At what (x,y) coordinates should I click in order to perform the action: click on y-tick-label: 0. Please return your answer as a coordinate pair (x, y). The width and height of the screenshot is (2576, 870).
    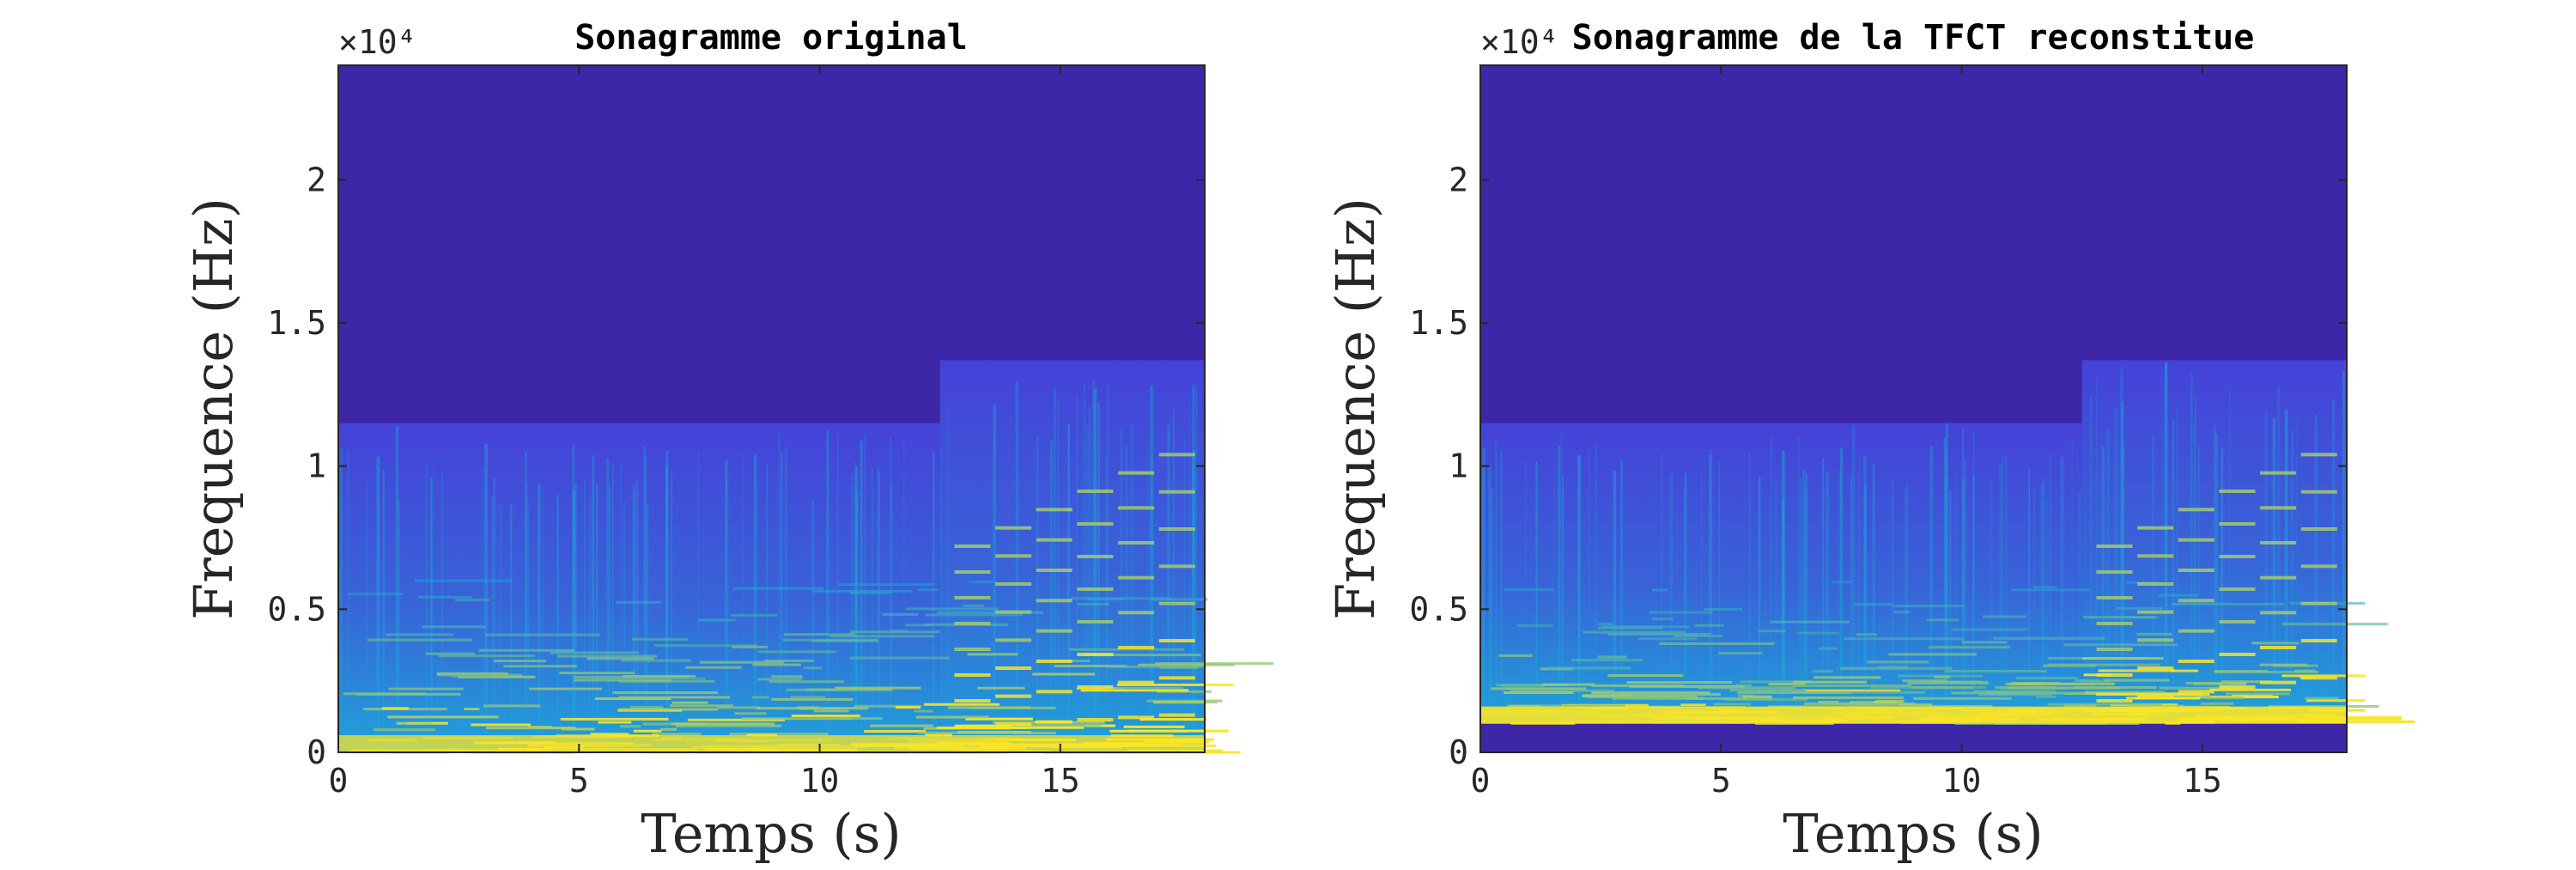
    Looking at the image, I should click on (1459, 752).